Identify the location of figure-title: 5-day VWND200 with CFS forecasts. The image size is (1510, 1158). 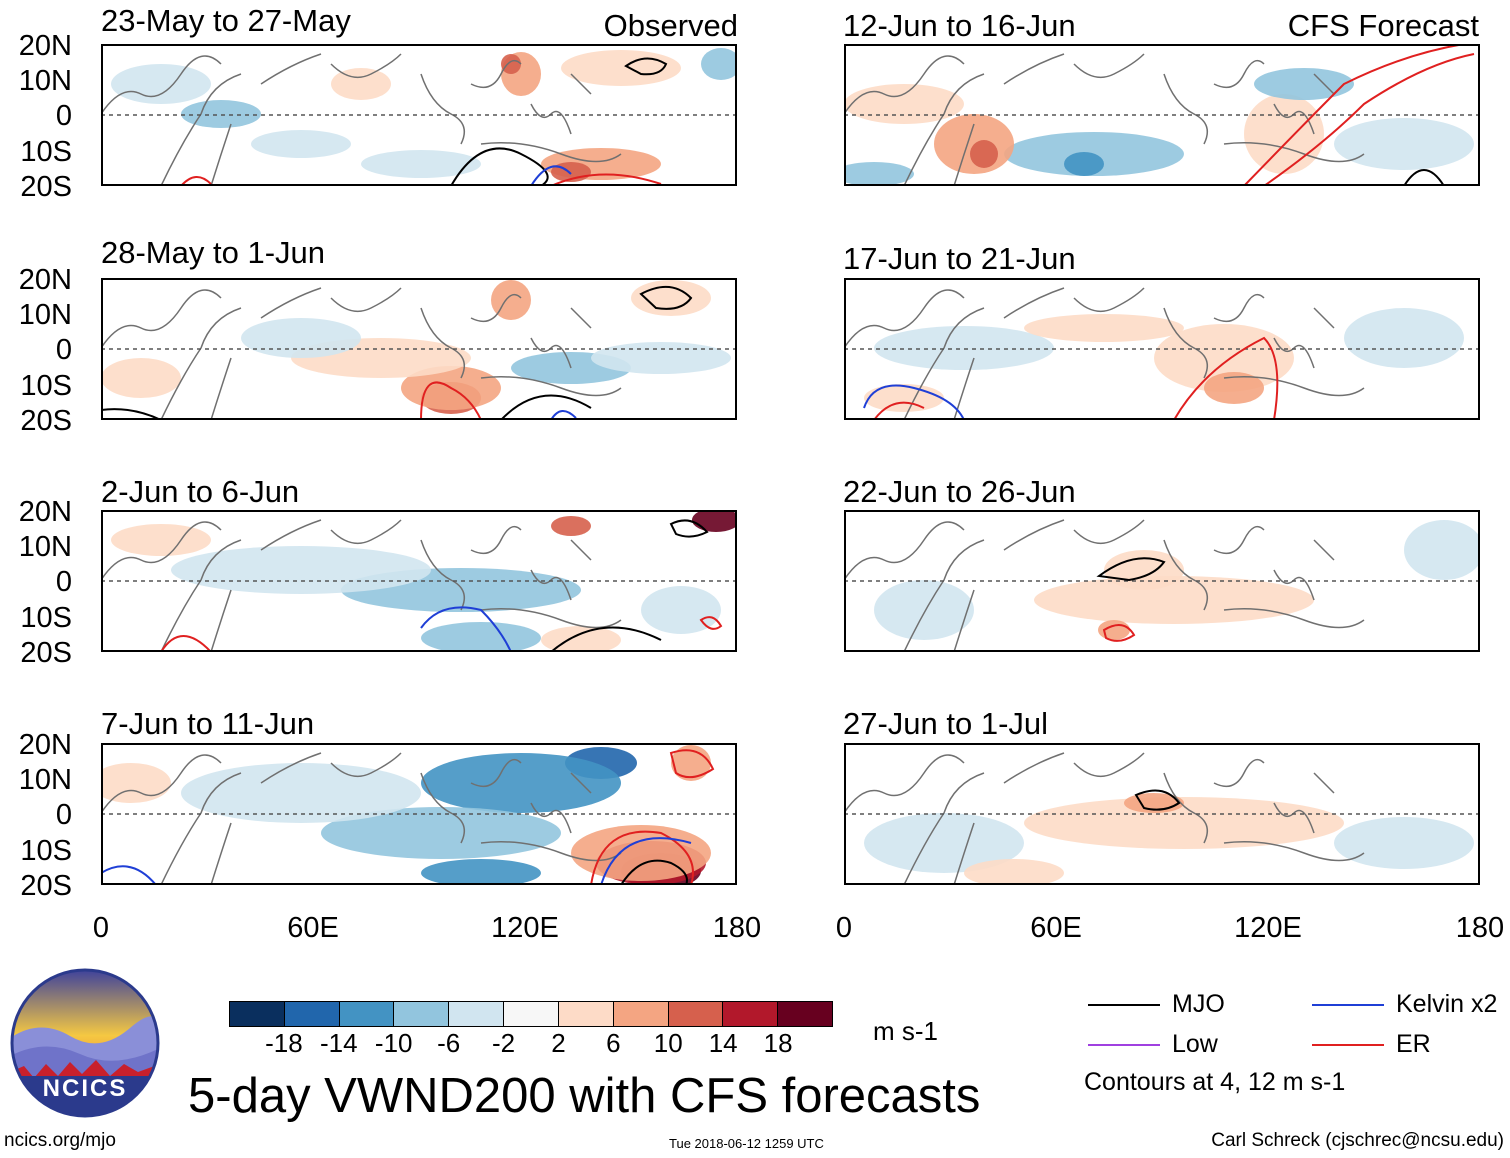
(584, 1096).